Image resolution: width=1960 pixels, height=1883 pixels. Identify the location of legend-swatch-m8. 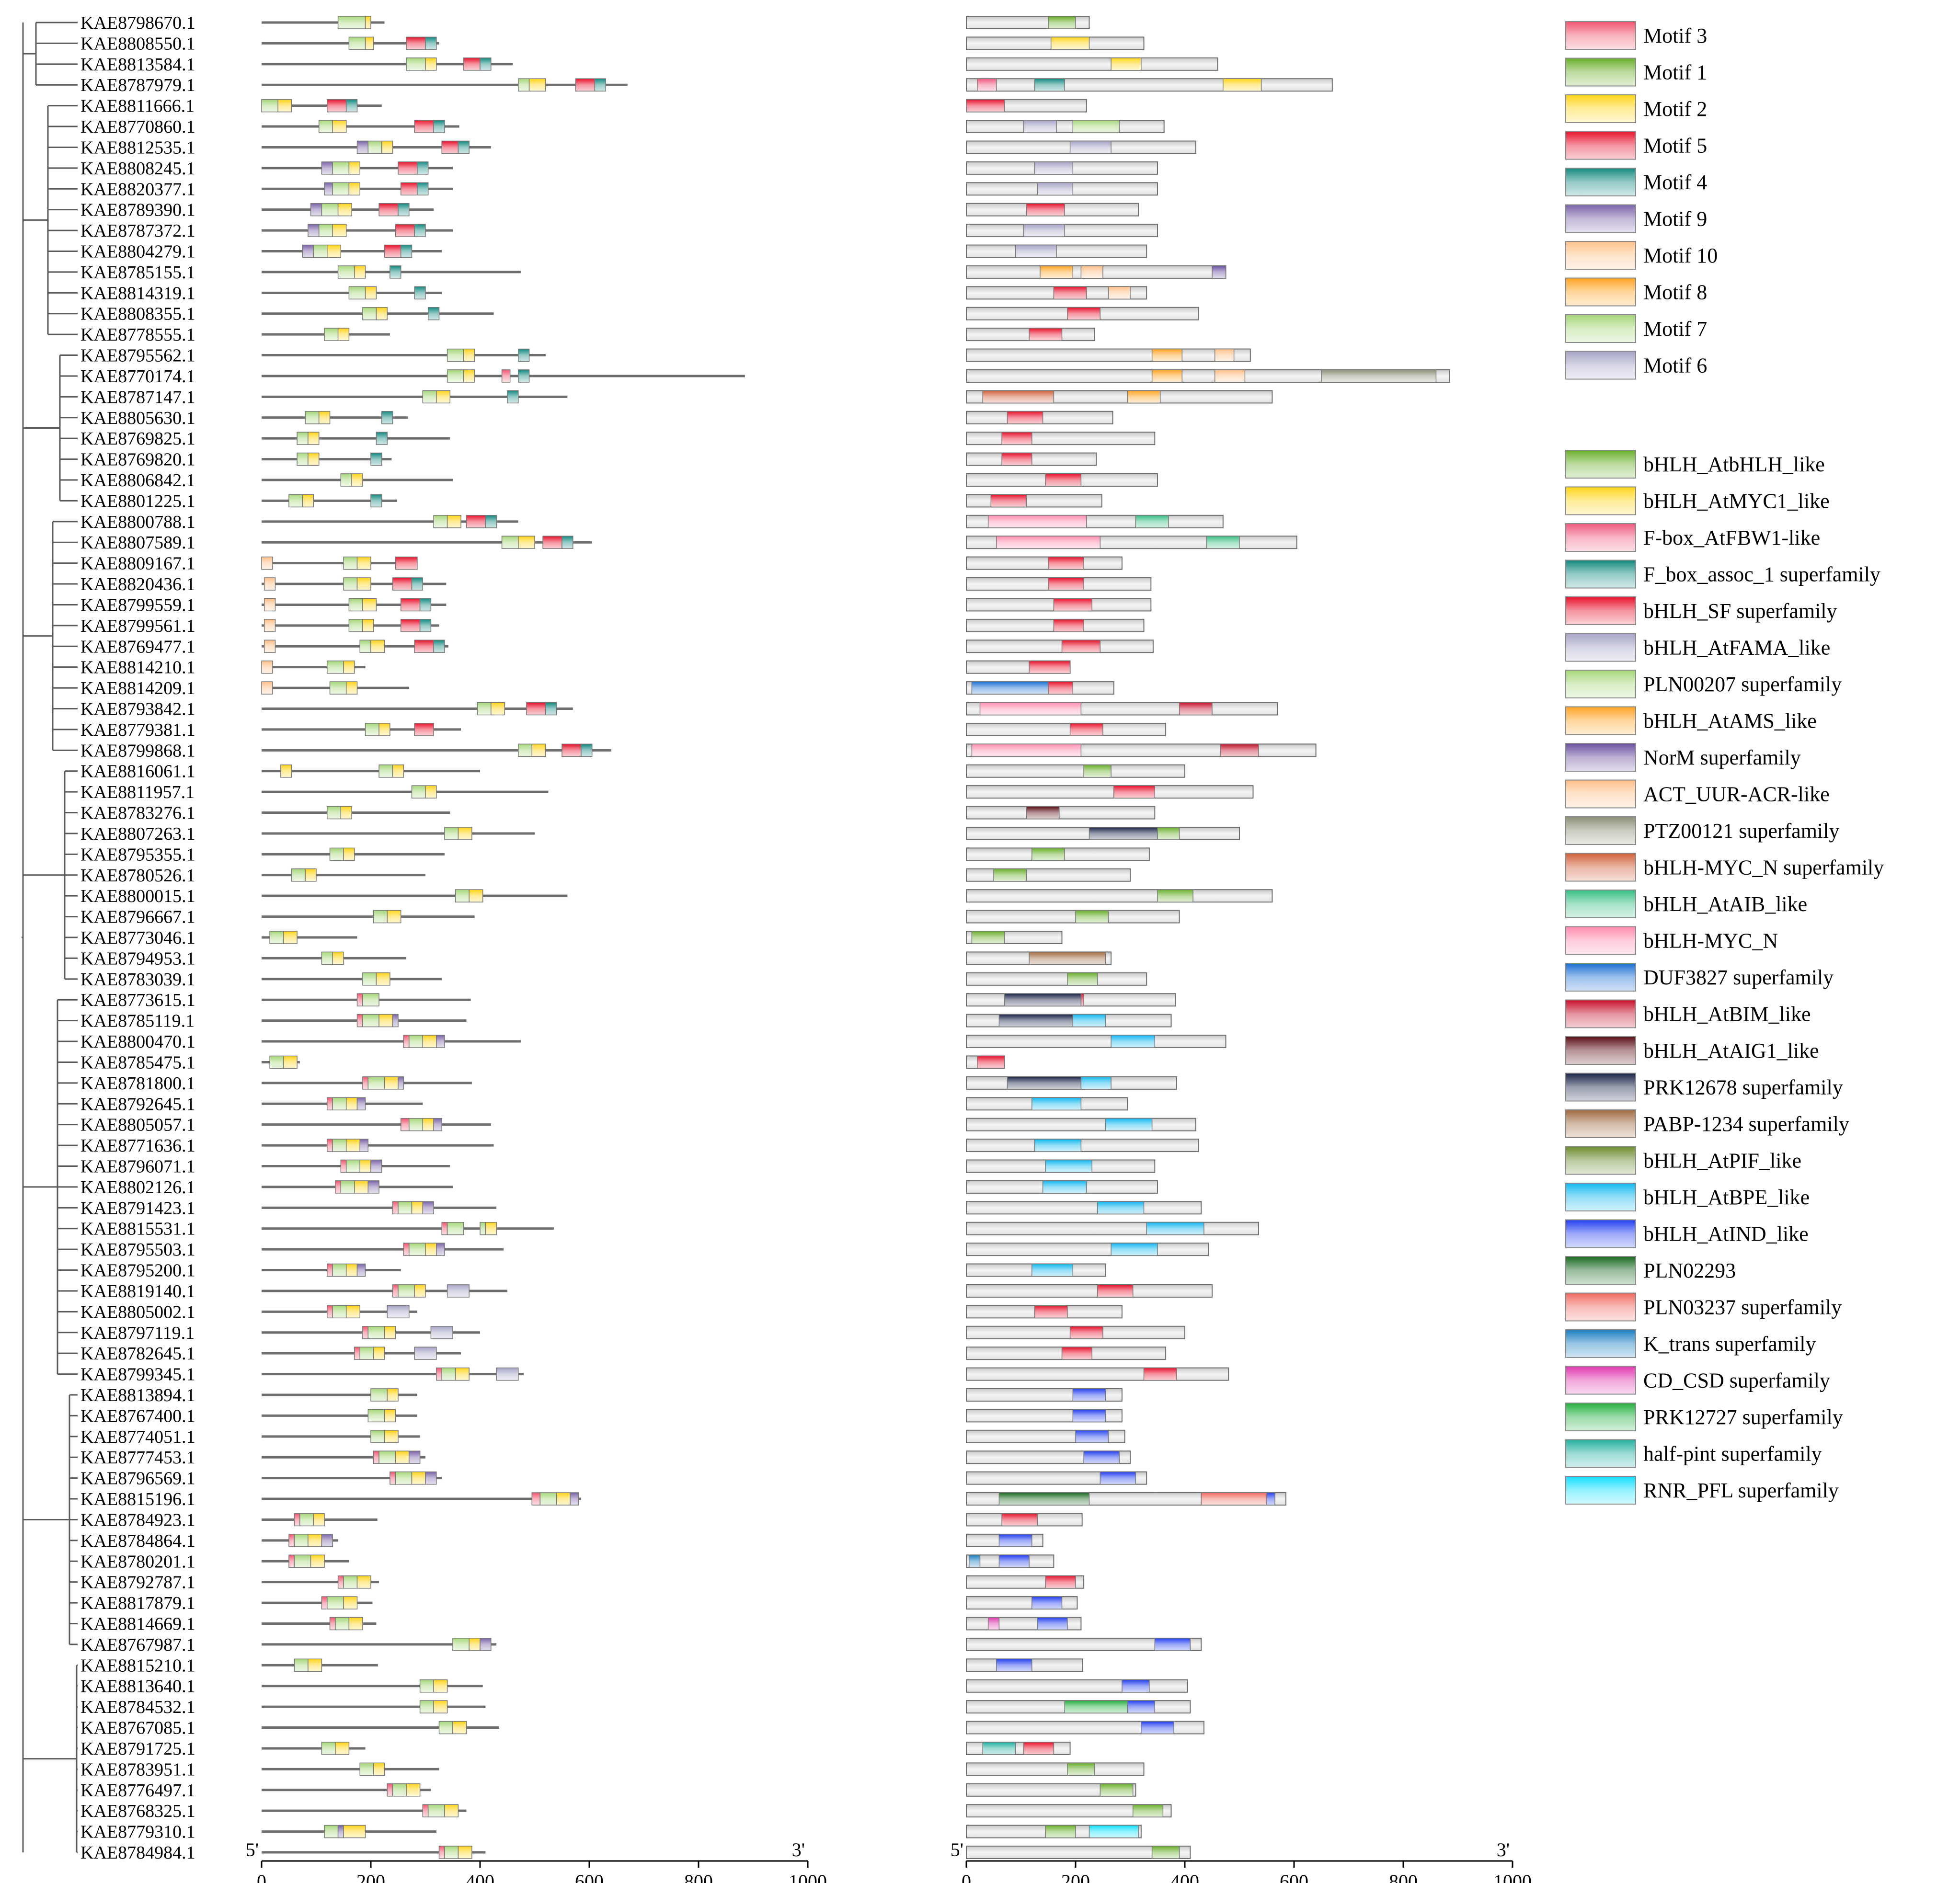
(1600, 292).